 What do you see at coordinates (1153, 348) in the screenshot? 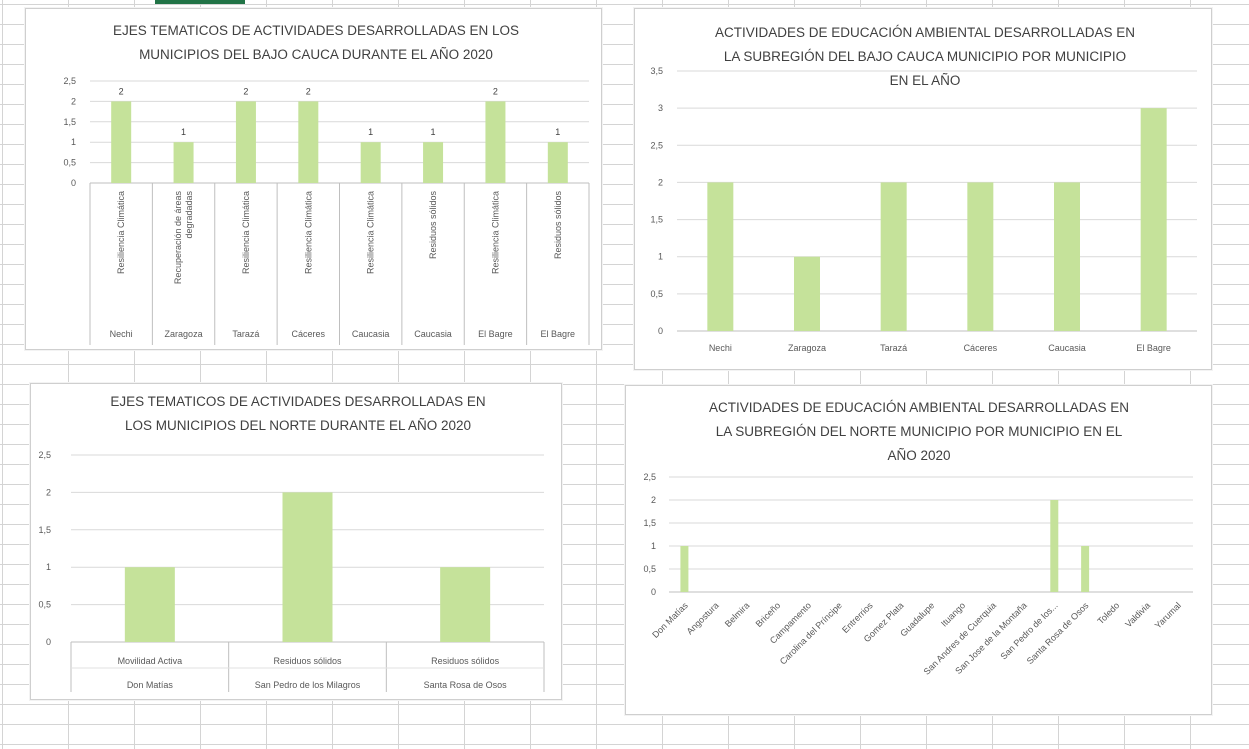
I see `category-label: El Bagre` at bounding box center [1153, 348].